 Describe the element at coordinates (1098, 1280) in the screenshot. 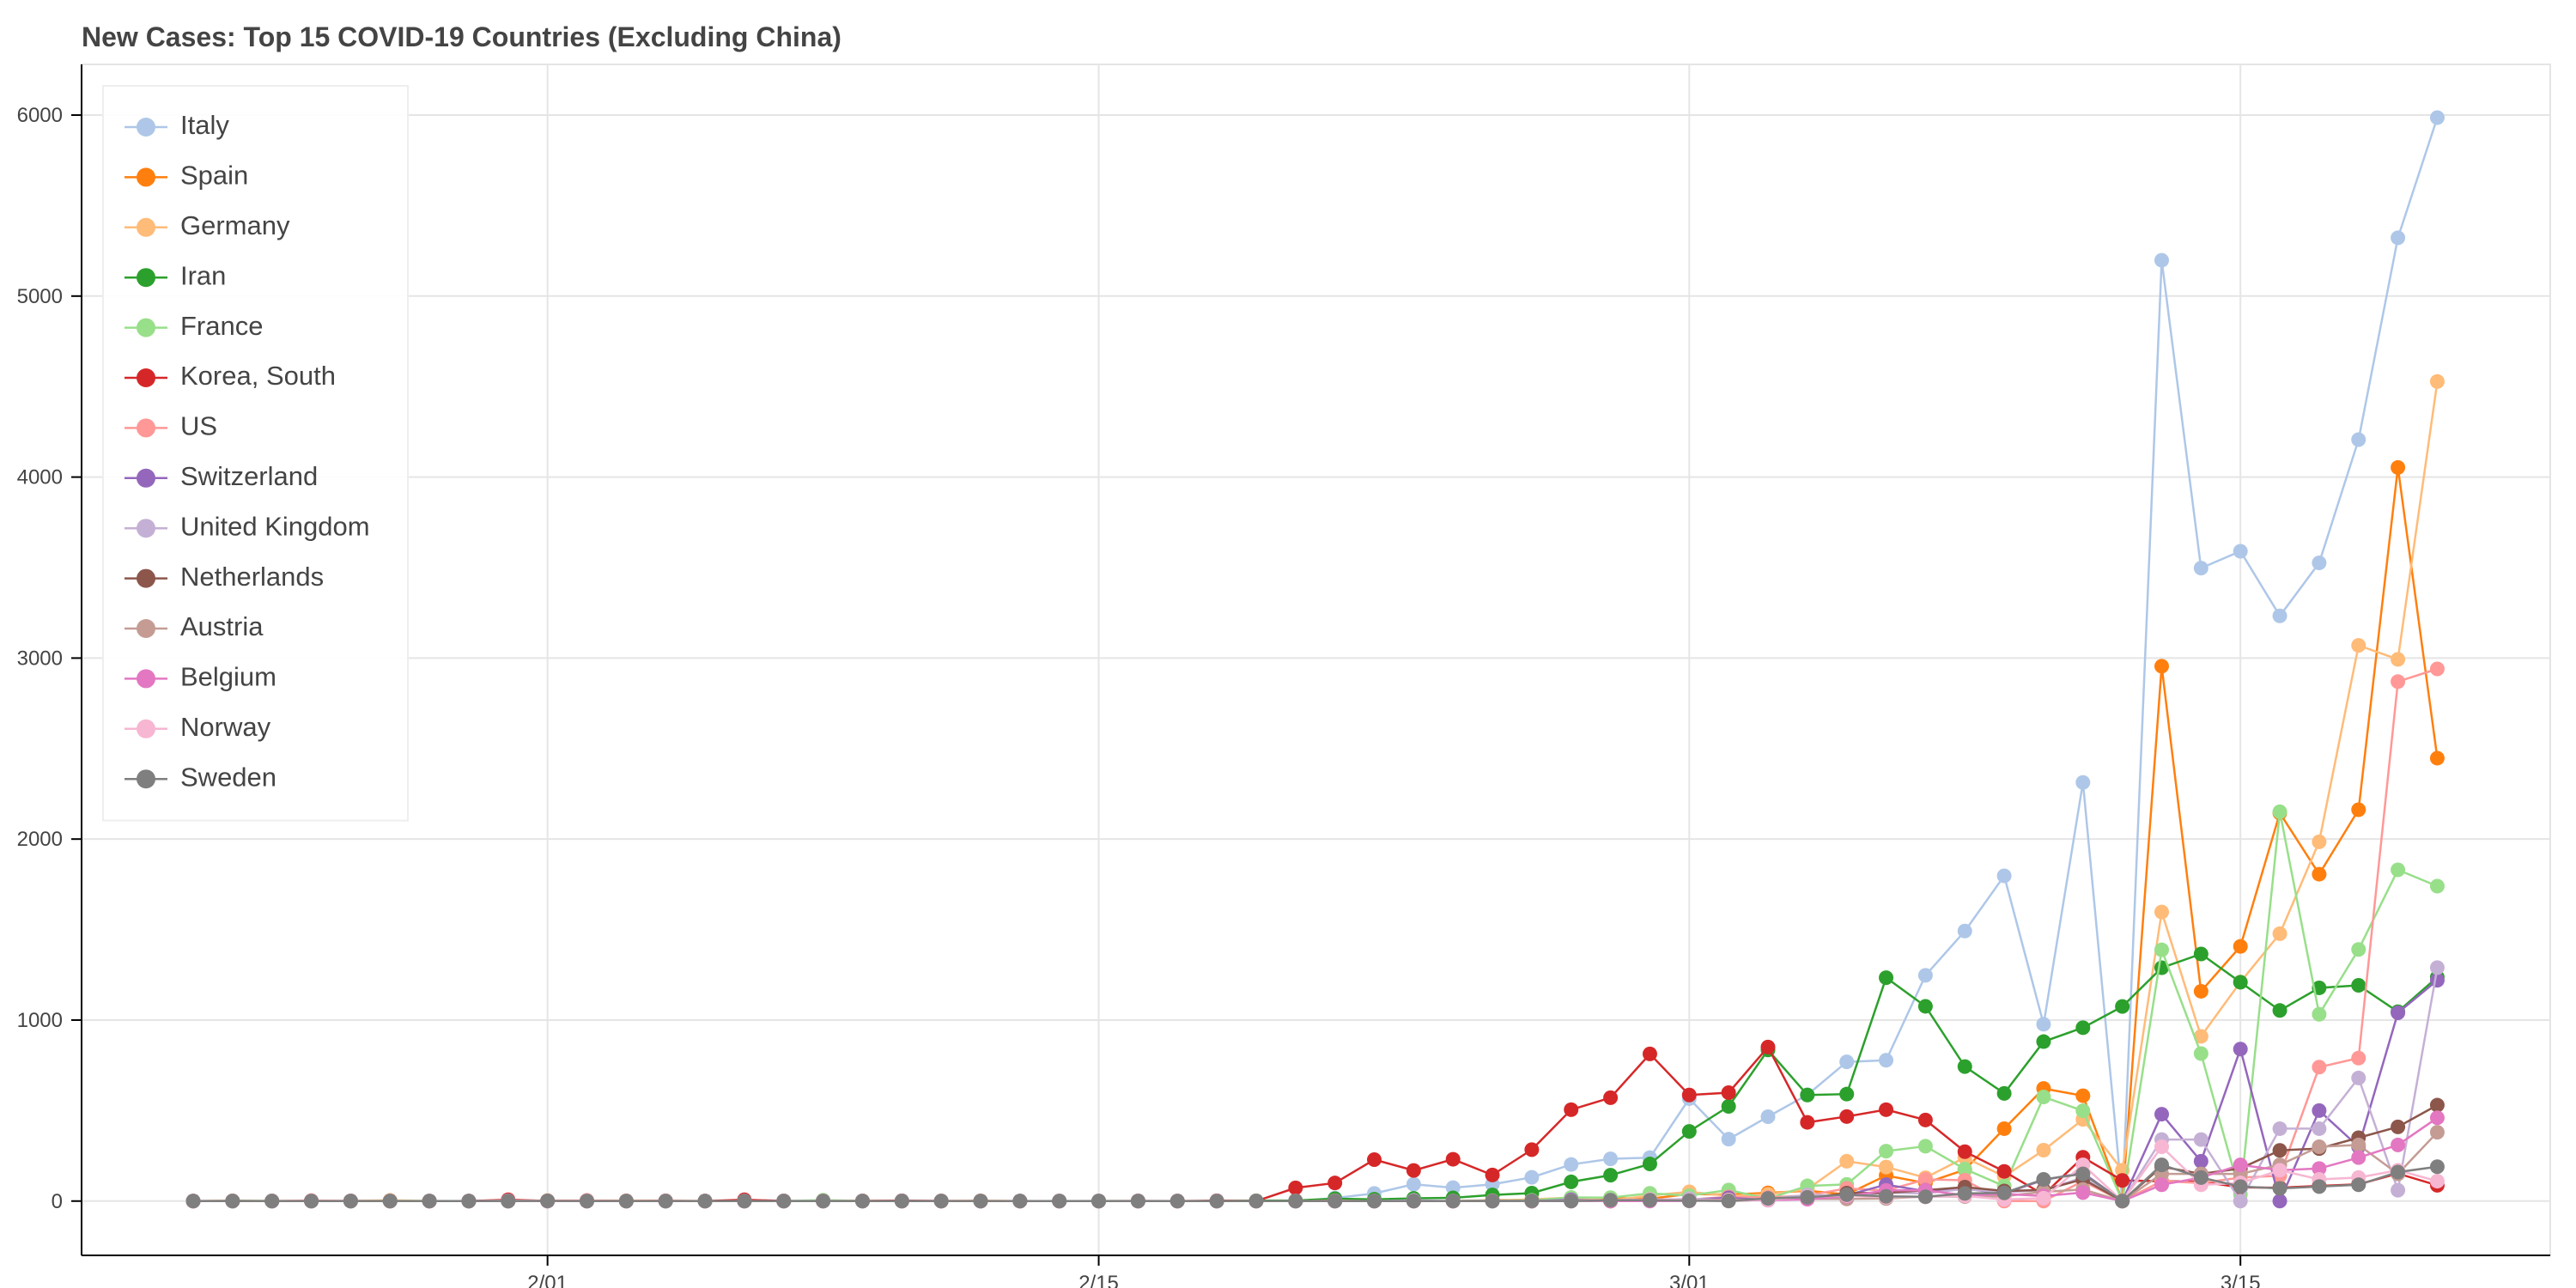

I see `x-tick-label: 2/15` at that location.